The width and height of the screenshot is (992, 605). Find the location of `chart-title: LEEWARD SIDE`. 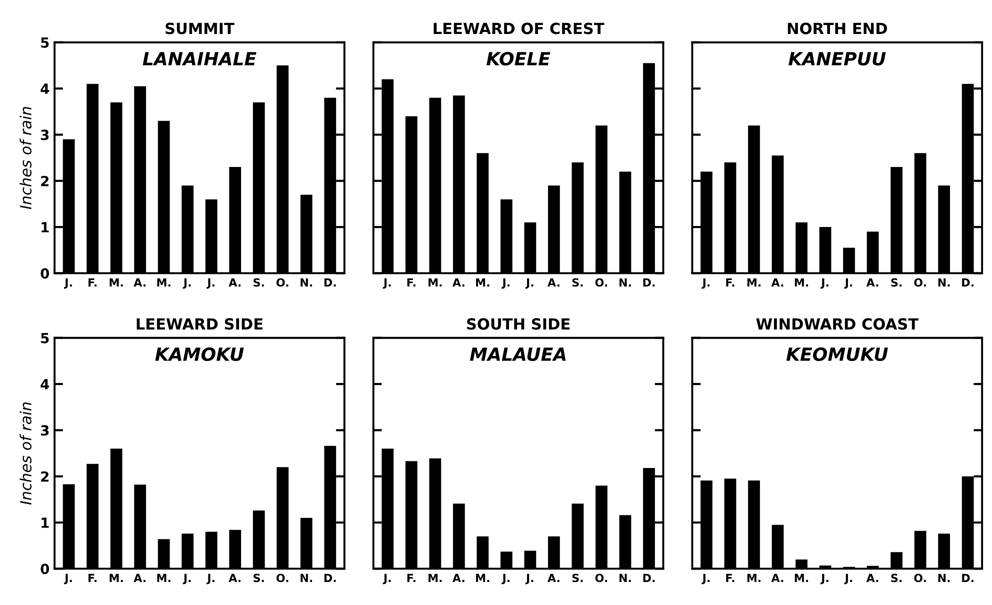

chart-title: LEEWARD SIDE is located at coordinates (199, 324).